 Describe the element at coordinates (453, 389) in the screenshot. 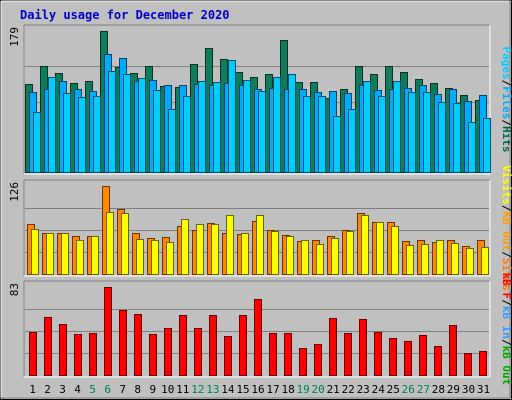

I see `x-tick-label-day-29: 29` at that location.